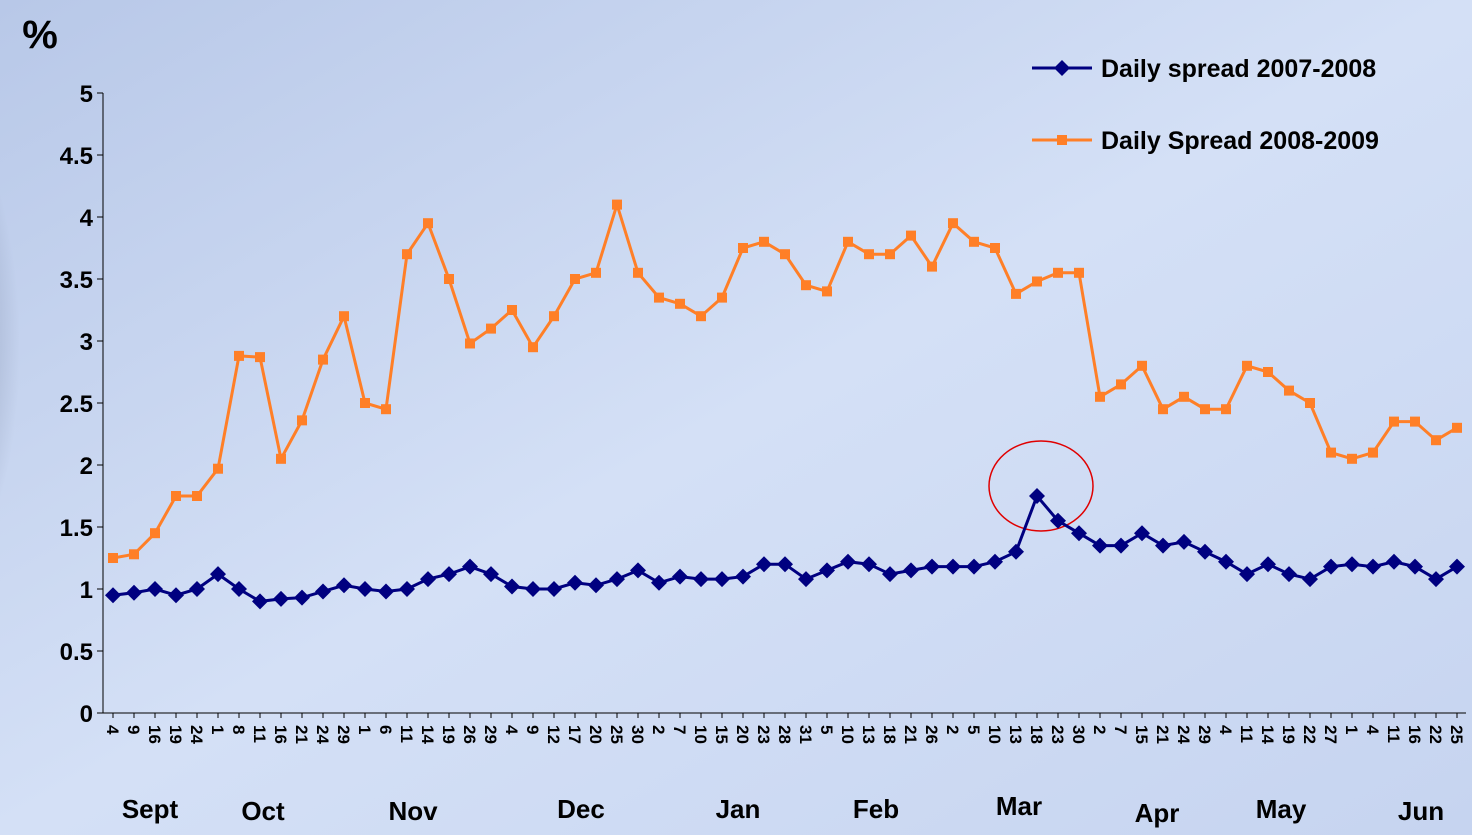 Image resolution: width=1472 pixels, height=835 pixels. What do you see at coordinates (301, 734) in the screenshot?
I see `x-tick-label: 21` at bounding box center [301, 734].